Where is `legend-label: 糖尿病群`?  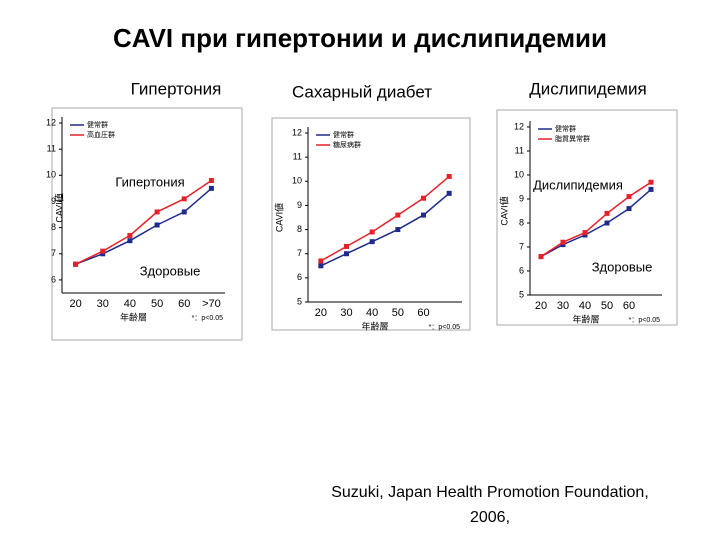 legend-label: 糖尿病群 is located at coordinates (347, 144).